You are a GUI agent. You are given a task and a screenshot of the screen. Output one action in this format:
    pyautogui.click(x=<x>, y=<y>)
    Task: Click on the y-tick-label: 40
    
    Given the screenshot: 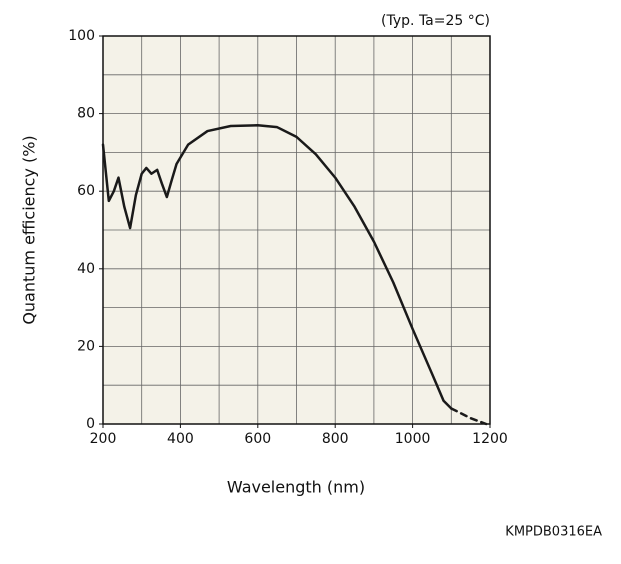 What is the action you would take?
    pyautogui.click(x=86, y=269)
    